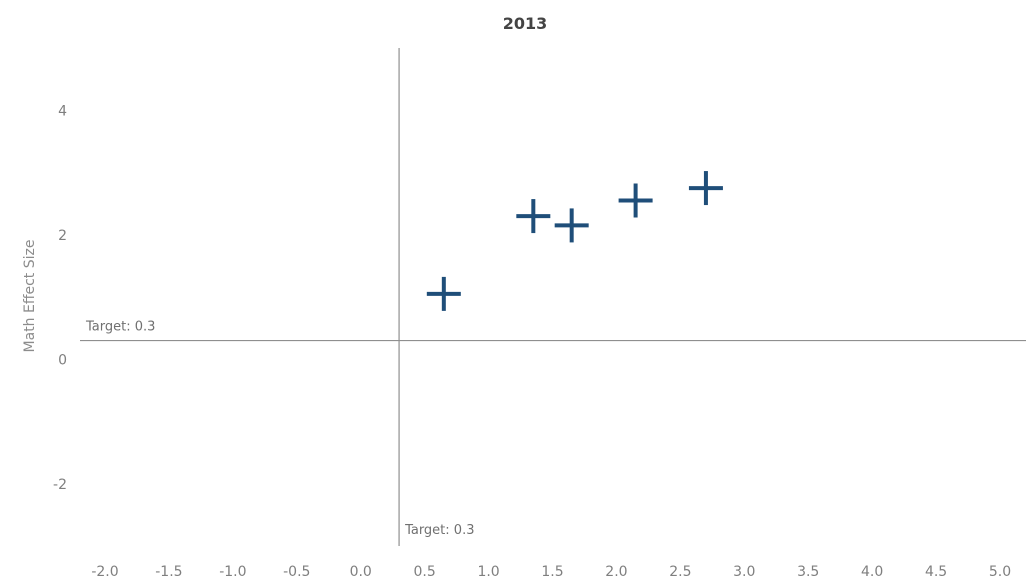 The height and width of the screenshot is (582, 1026). Describe the element at coordinates (488, 572) in the screenshot. I see `x-tick-label: 1.0` at that location.